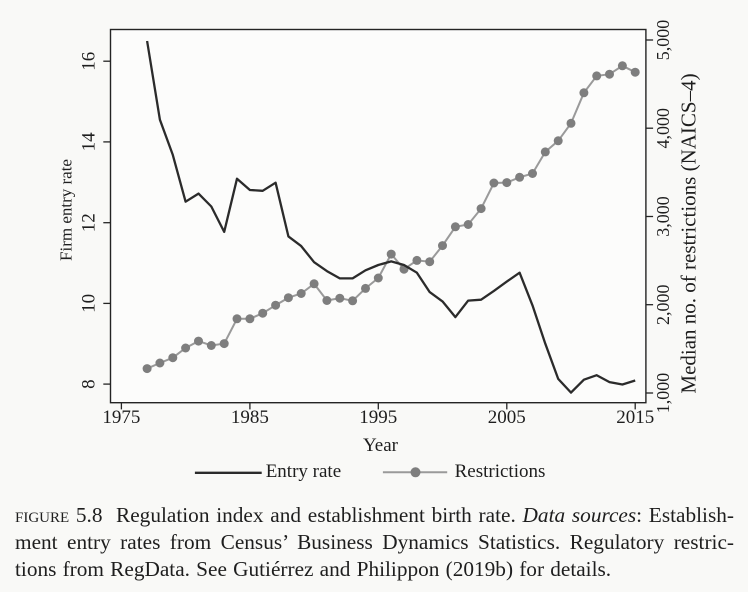 Image resolution: width=748 pixels, height=592 pixels. What do you see at coordinates (89, 142) in the screenshot?
I see `svg-text: 14` at bounding box center [89, 142].